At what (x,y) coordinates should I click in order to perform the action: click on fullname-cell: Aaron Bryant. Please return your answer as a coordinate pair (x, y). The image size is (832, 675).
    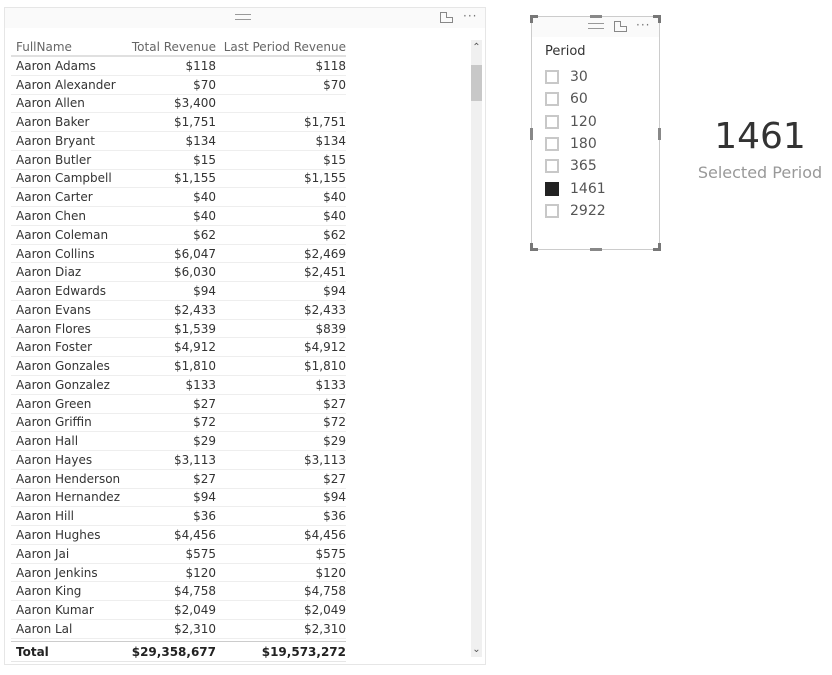
    Looking at the image, I should click on (55, 140).